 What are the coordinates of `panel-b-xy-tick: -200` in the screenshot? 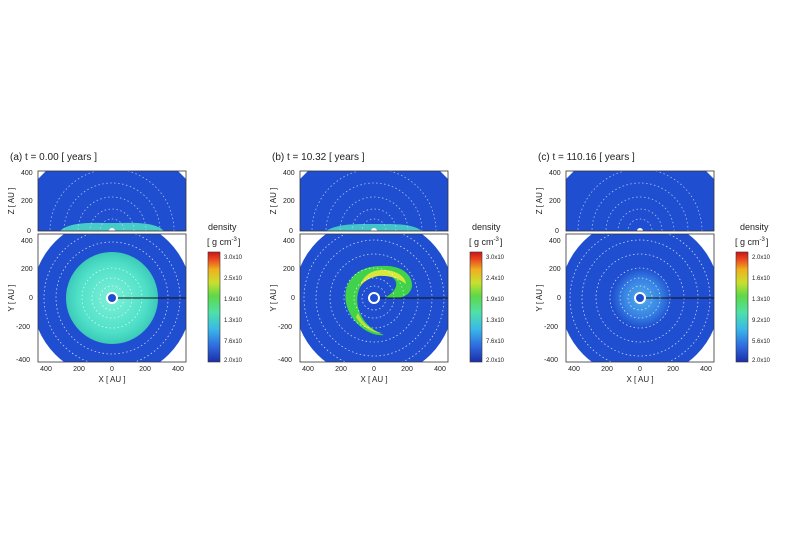 It's located at (285, 327).